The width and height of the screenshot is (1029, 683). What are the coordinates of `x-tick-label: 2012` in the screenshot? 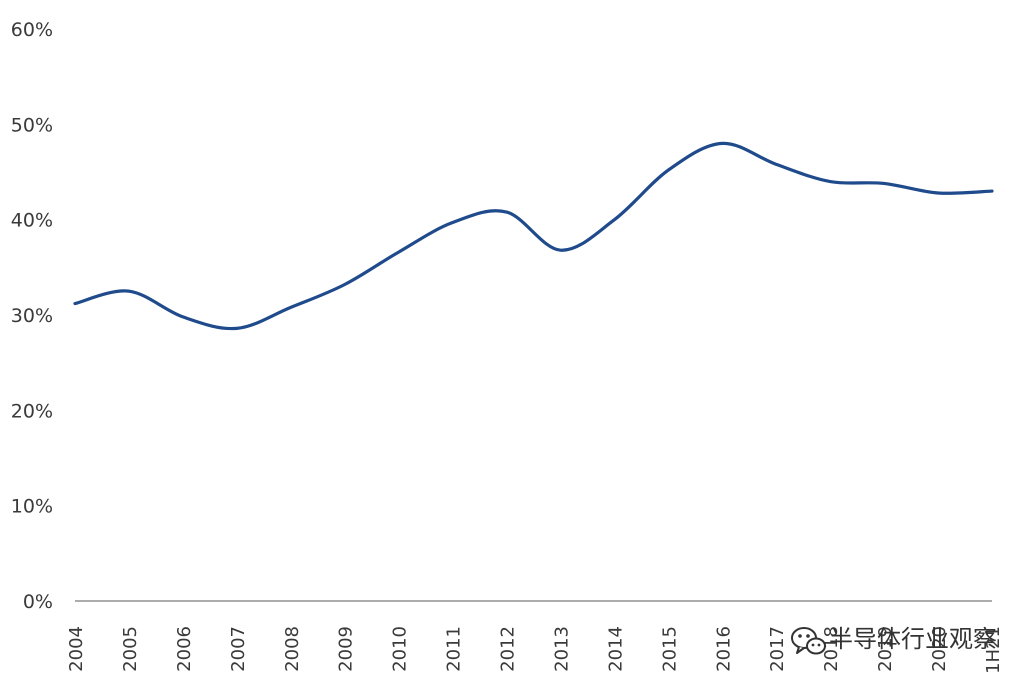 It's located at (508, 649).